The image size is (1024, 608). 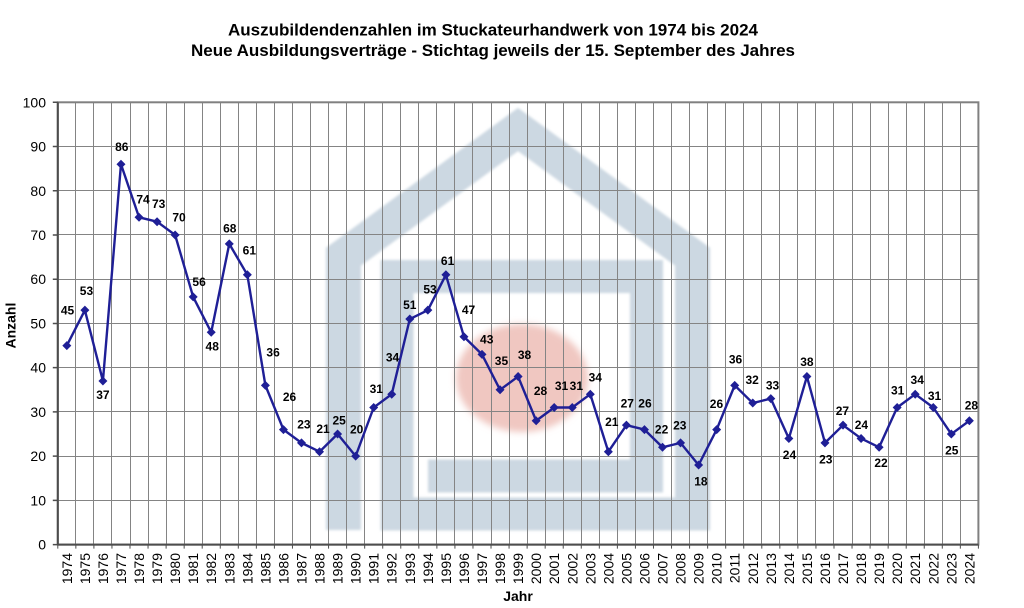 What do you see at coordinates (608, 568) in the screenshot?
I see `svg-text: 2004` at bounding box center [608, 568].